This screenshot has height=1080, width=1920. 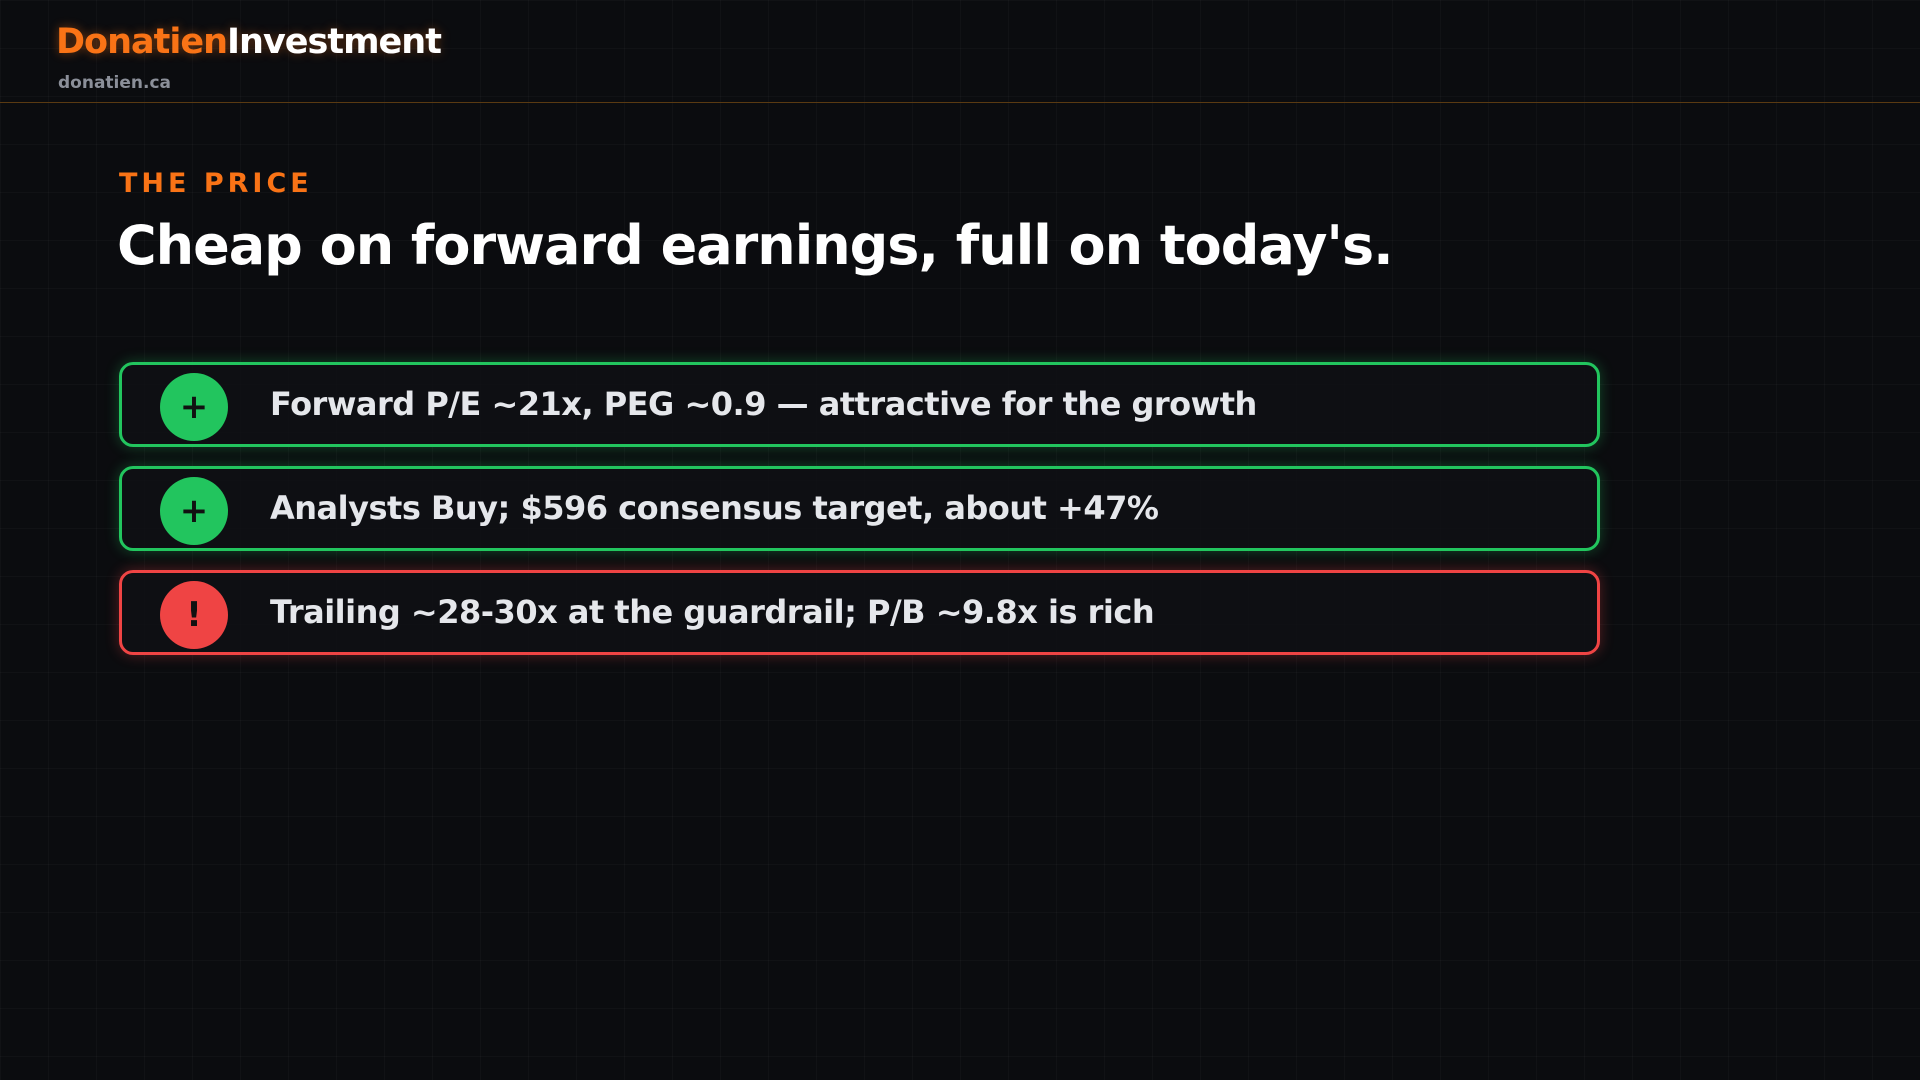 I want to click on brand-primary: Donatien, so click(x=142, y=42).